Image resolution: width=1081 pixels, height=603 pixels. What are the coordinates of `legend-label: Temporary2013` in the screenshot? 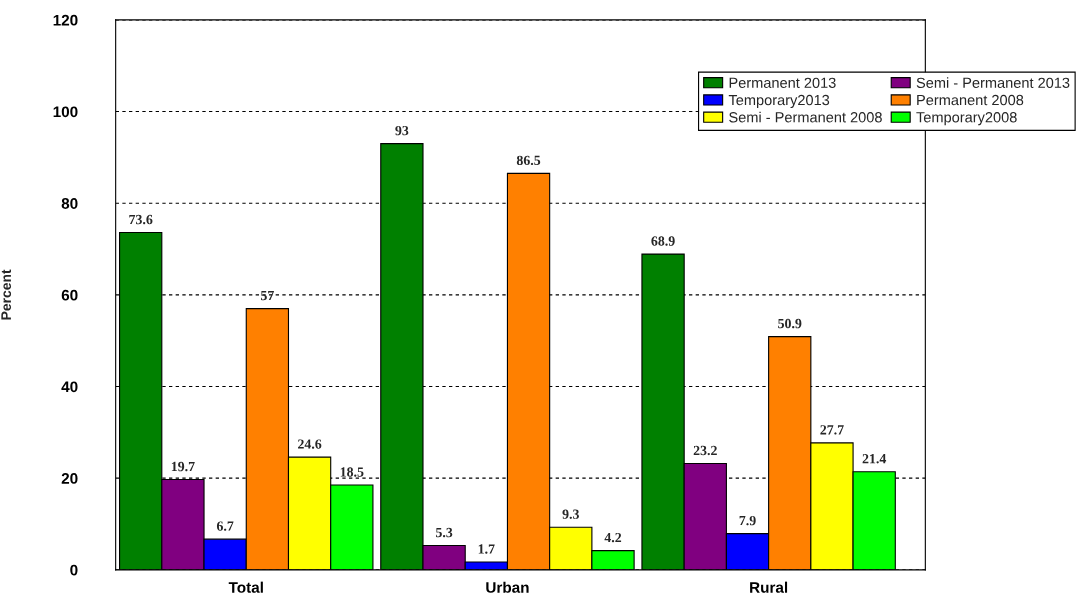 It's located at (779, 101).